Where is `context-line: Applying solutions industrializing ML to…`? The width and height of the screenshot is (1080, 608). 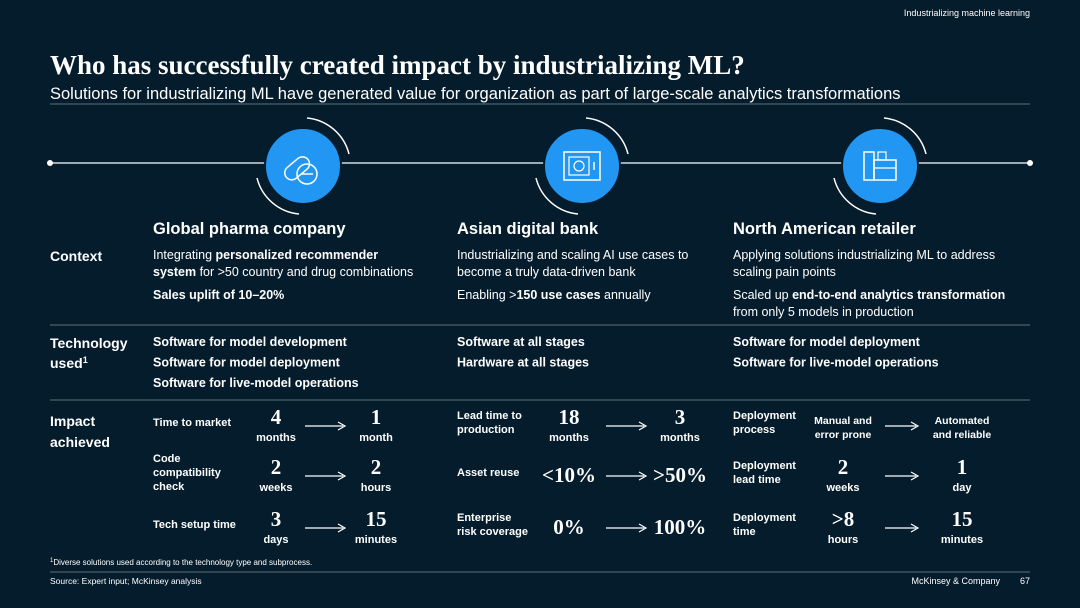
context-line: Applying solutions industrializing ML to… is located at coordinates (864, 255).